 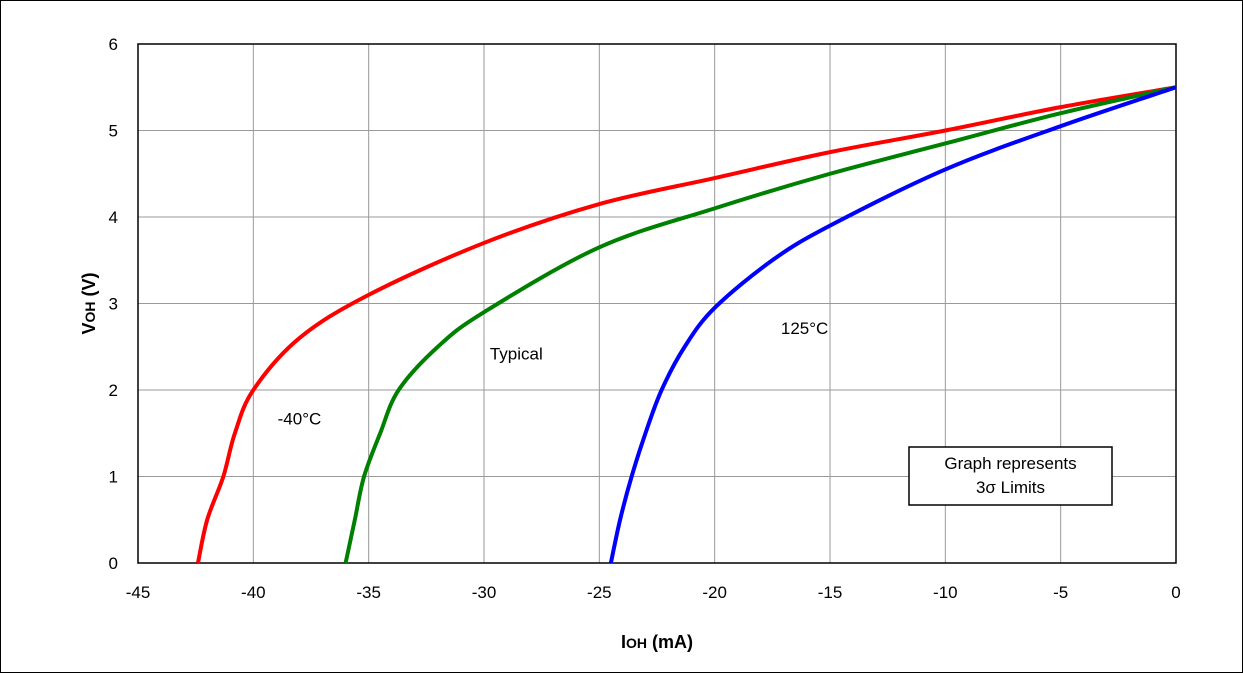 I want to click on x-tick-label: -25, so click(x=599, y=592).